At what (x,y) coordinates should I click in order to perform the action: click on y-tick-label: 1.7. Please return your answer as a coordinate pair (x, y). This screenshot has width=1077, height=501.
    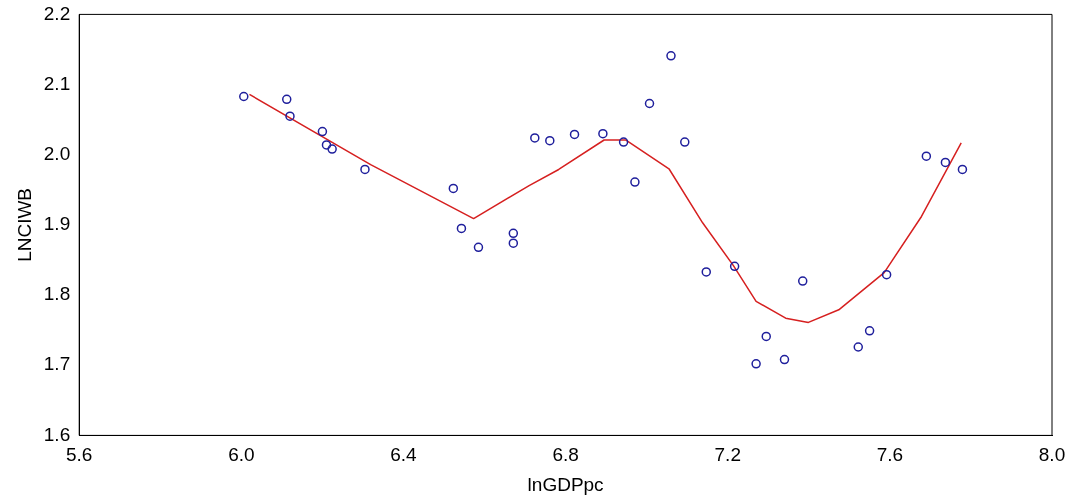
    Looking at the image, I should click on (57, 364).